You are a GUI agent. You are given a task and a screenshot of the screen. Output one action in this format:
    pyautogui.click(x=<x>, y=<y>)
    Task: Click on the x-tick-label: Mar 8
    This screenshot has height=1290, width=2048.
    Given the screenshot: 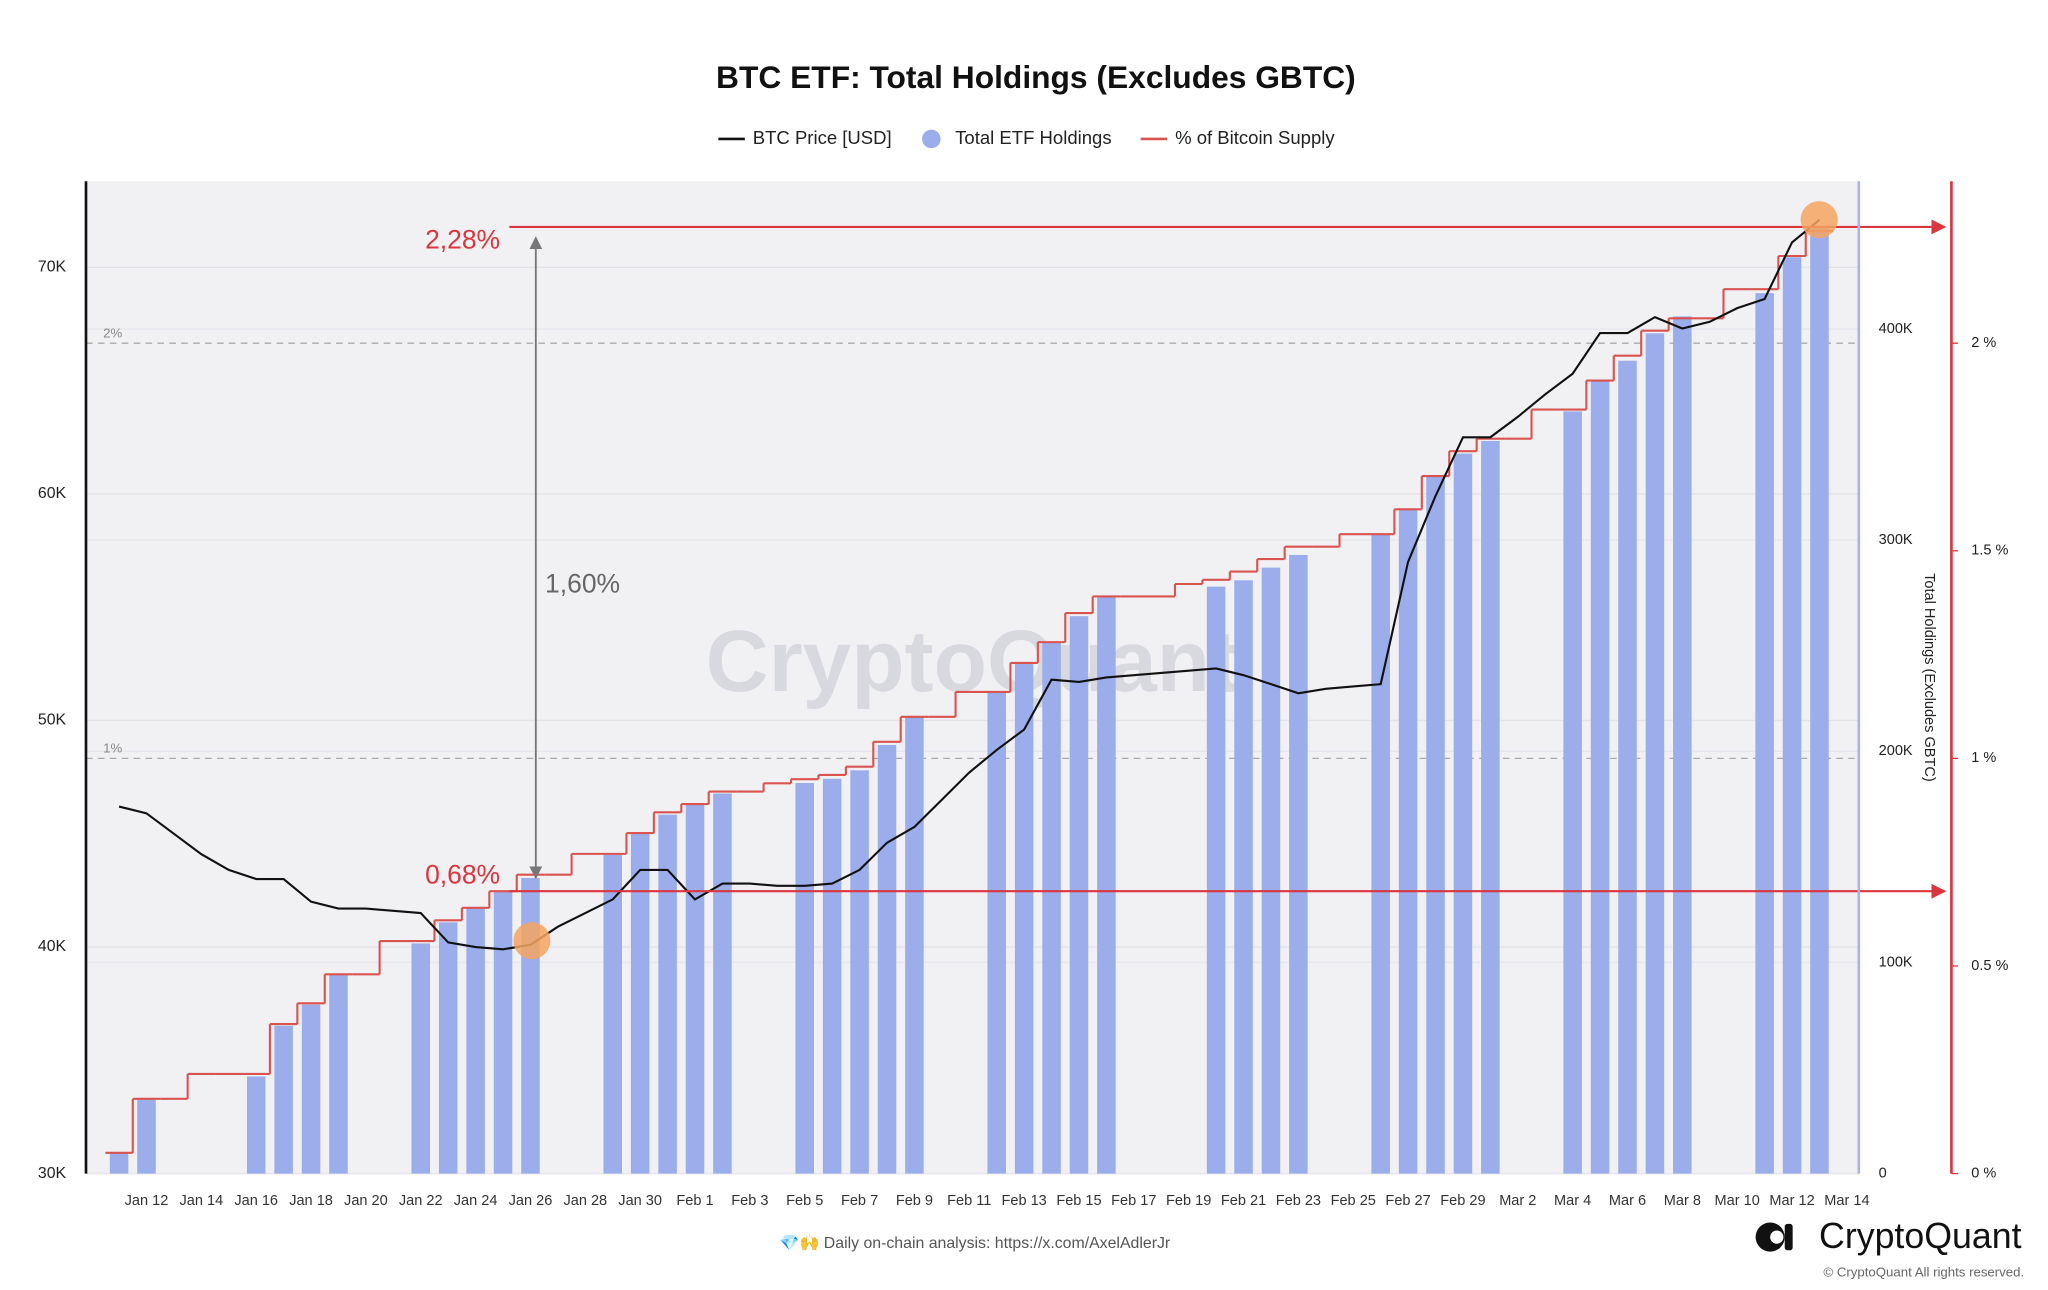 What is the action you would take?
    pyautogui.click(x=1682, y=1201)
    